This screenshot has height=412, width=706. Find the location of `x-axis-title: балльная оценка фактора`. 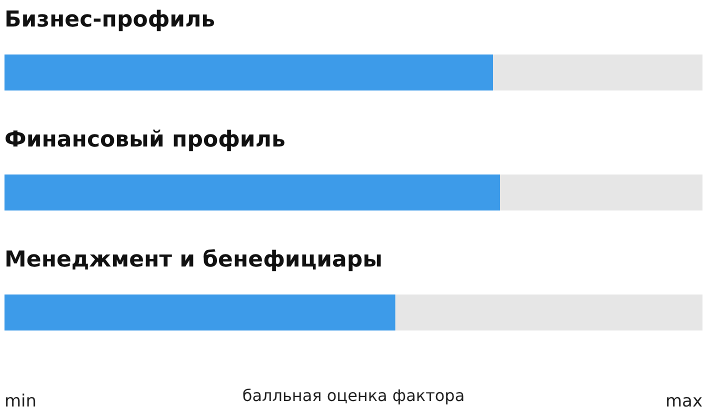

x-axis-title: балльная оценка фактора is located at coordinates (353, 395).